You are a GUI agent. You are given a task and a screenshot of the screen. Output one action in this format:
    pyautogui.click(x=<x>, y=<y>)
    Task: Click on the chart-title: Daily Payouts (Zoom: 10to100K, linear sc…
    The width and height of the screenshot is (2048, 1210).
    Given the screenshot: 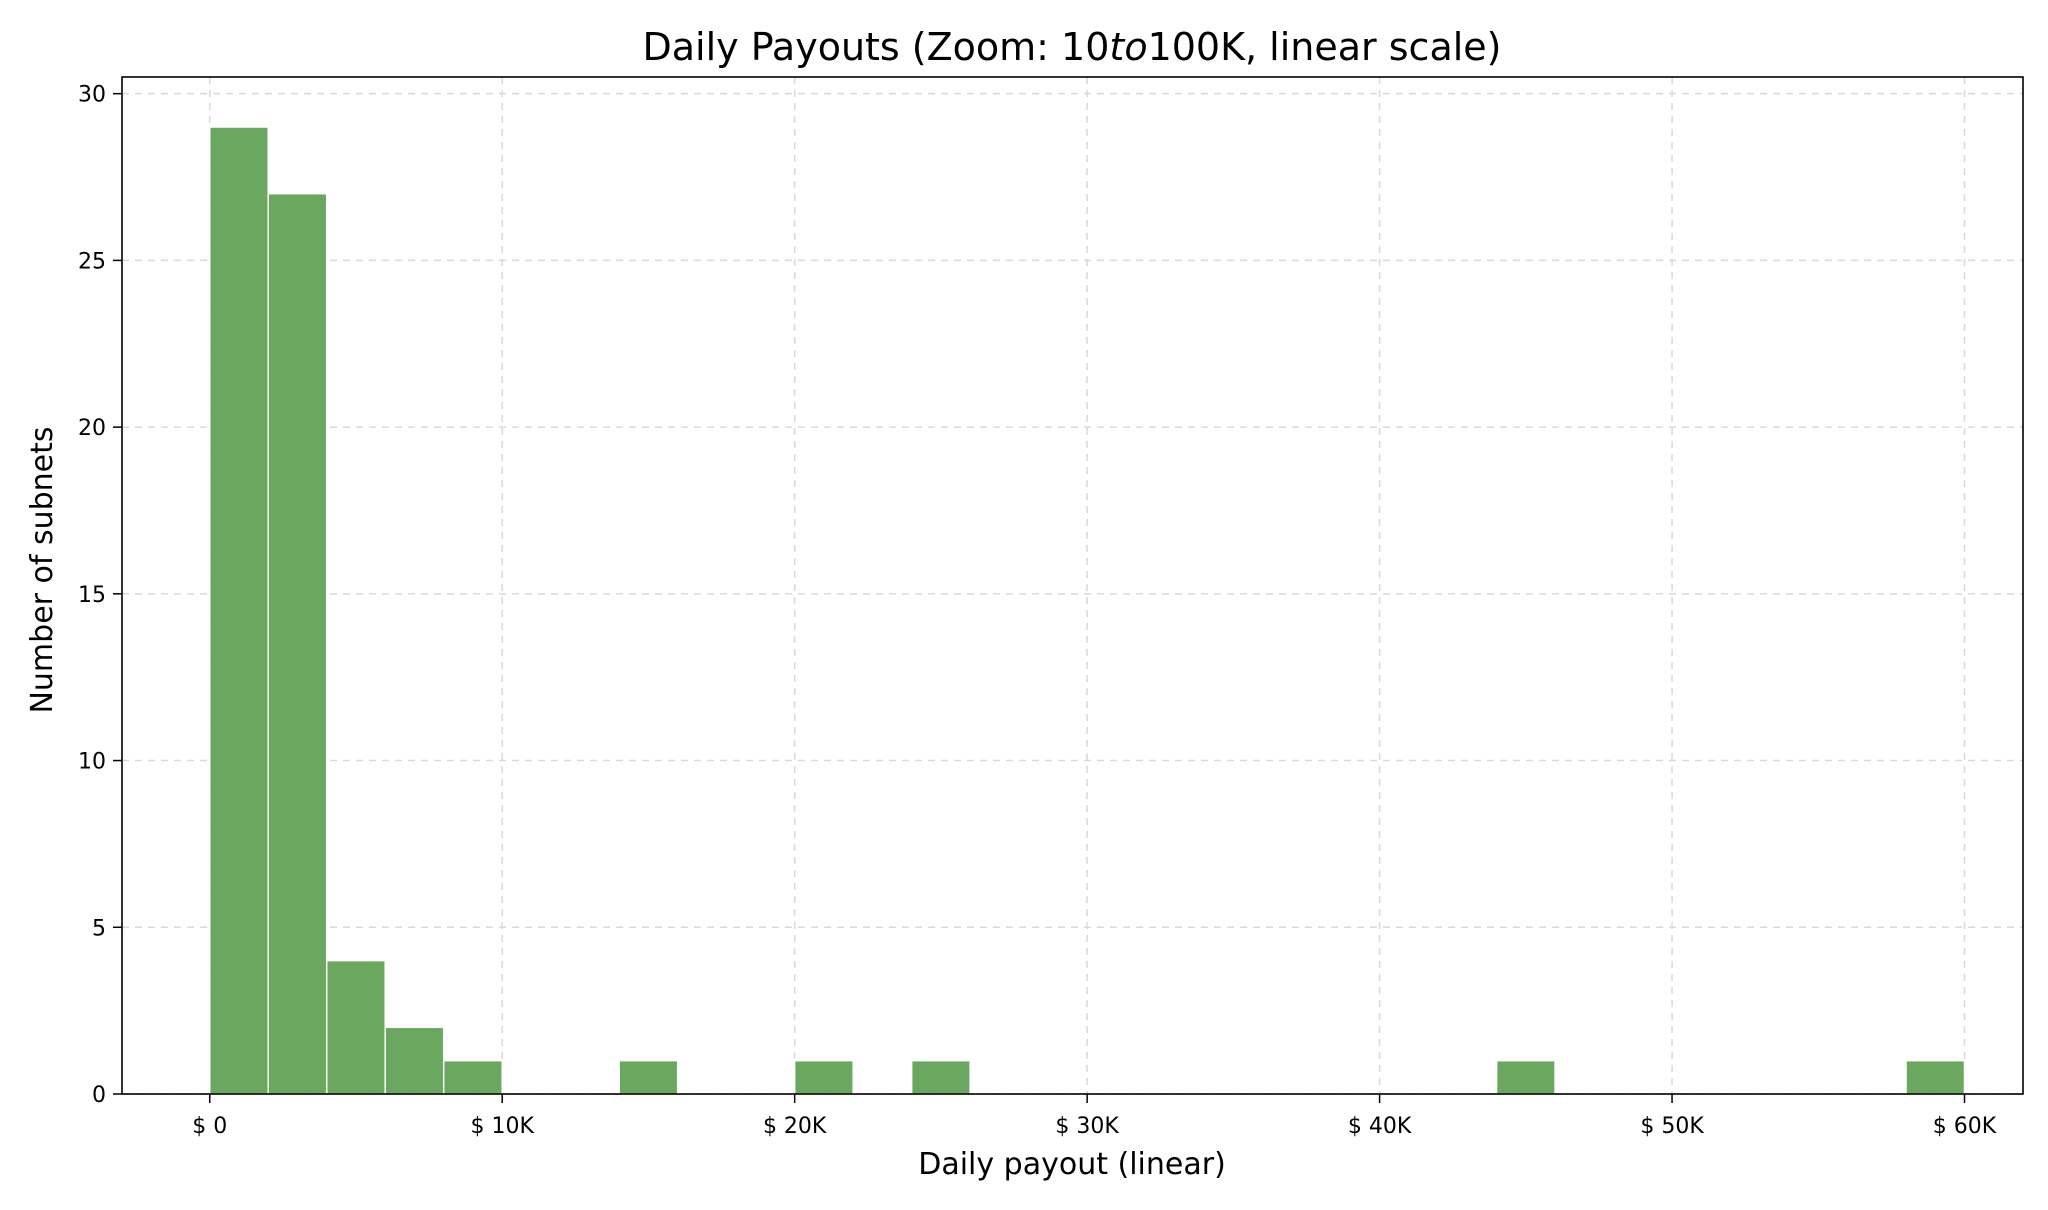 What is the action you would take?
    pyautogui.click(x=1071, y=47)
    